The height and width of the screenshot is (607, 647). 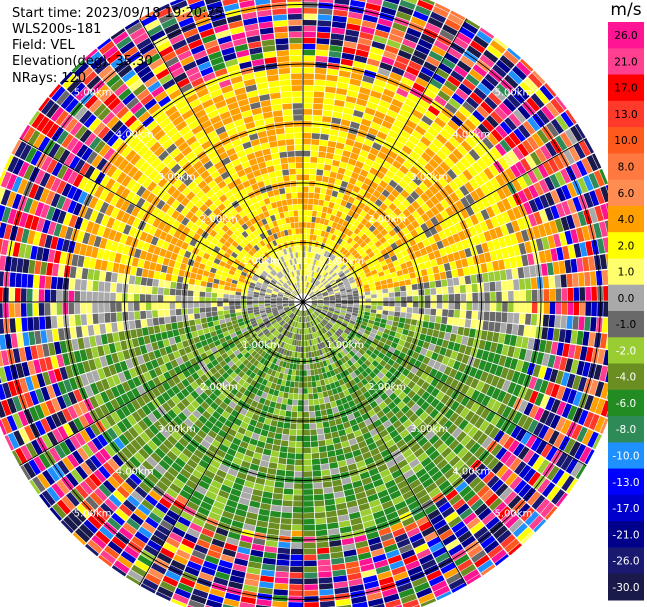 I want to click on colorbar-tick-label: -4.0, so click(x=626, y=378).